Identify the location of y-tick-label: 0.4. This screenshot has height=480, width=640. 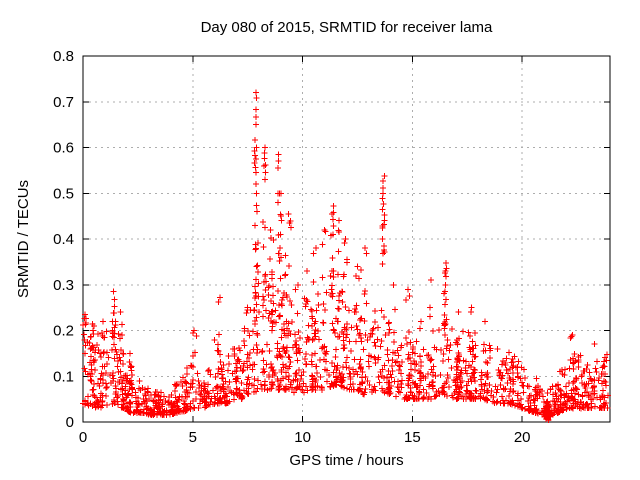
(63, 239).